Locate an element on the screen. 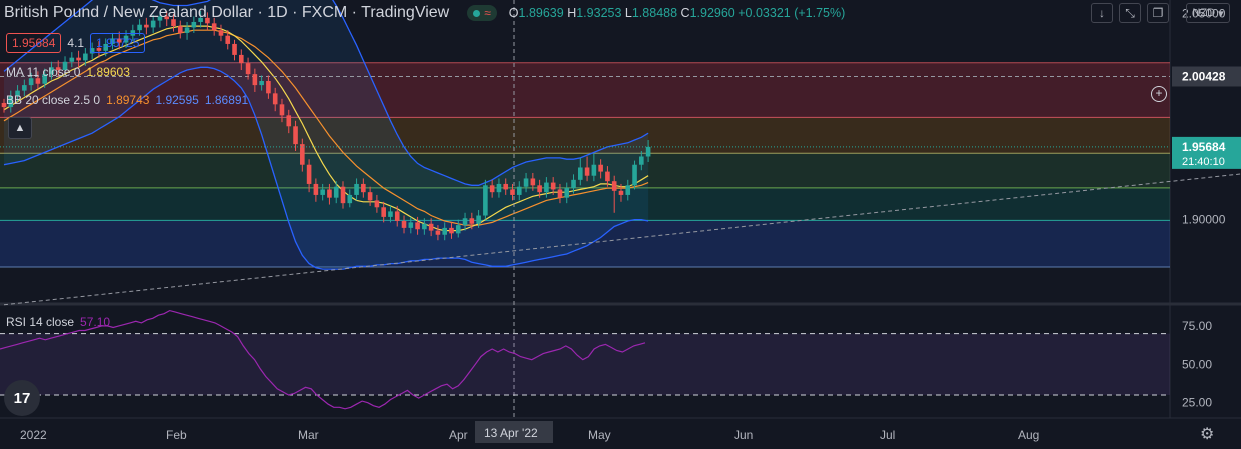 This screenshot has width=1241, height=449. market-status: ≈ is located at coordinates (482, 13).